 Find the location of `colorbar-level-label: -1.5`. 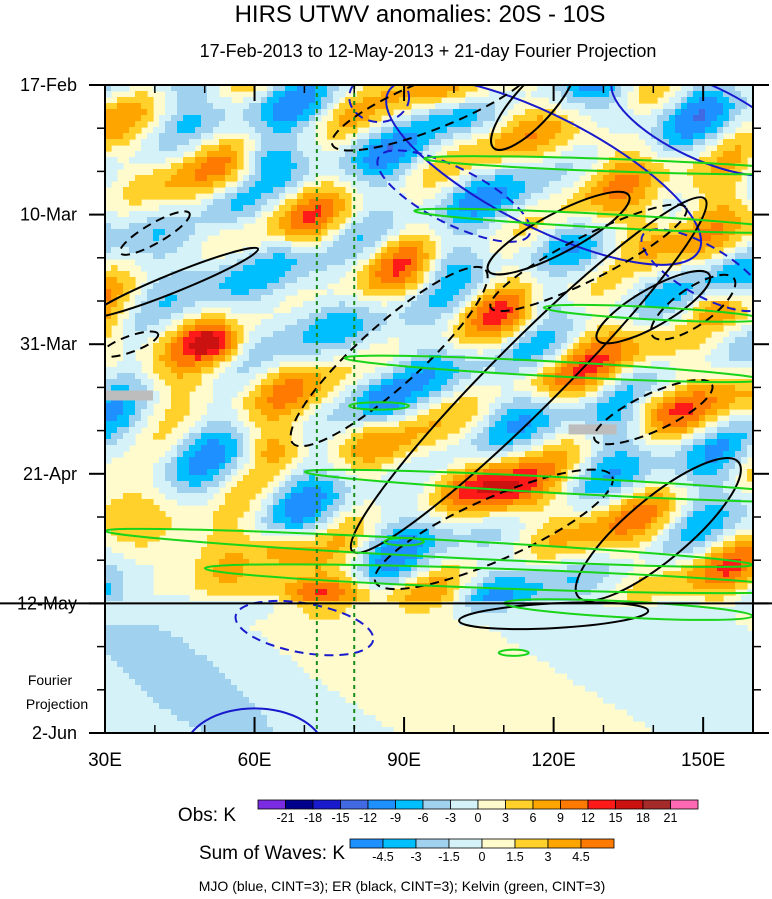

colorbar-level-label: -1.5 is located at coordinates (449, 857).